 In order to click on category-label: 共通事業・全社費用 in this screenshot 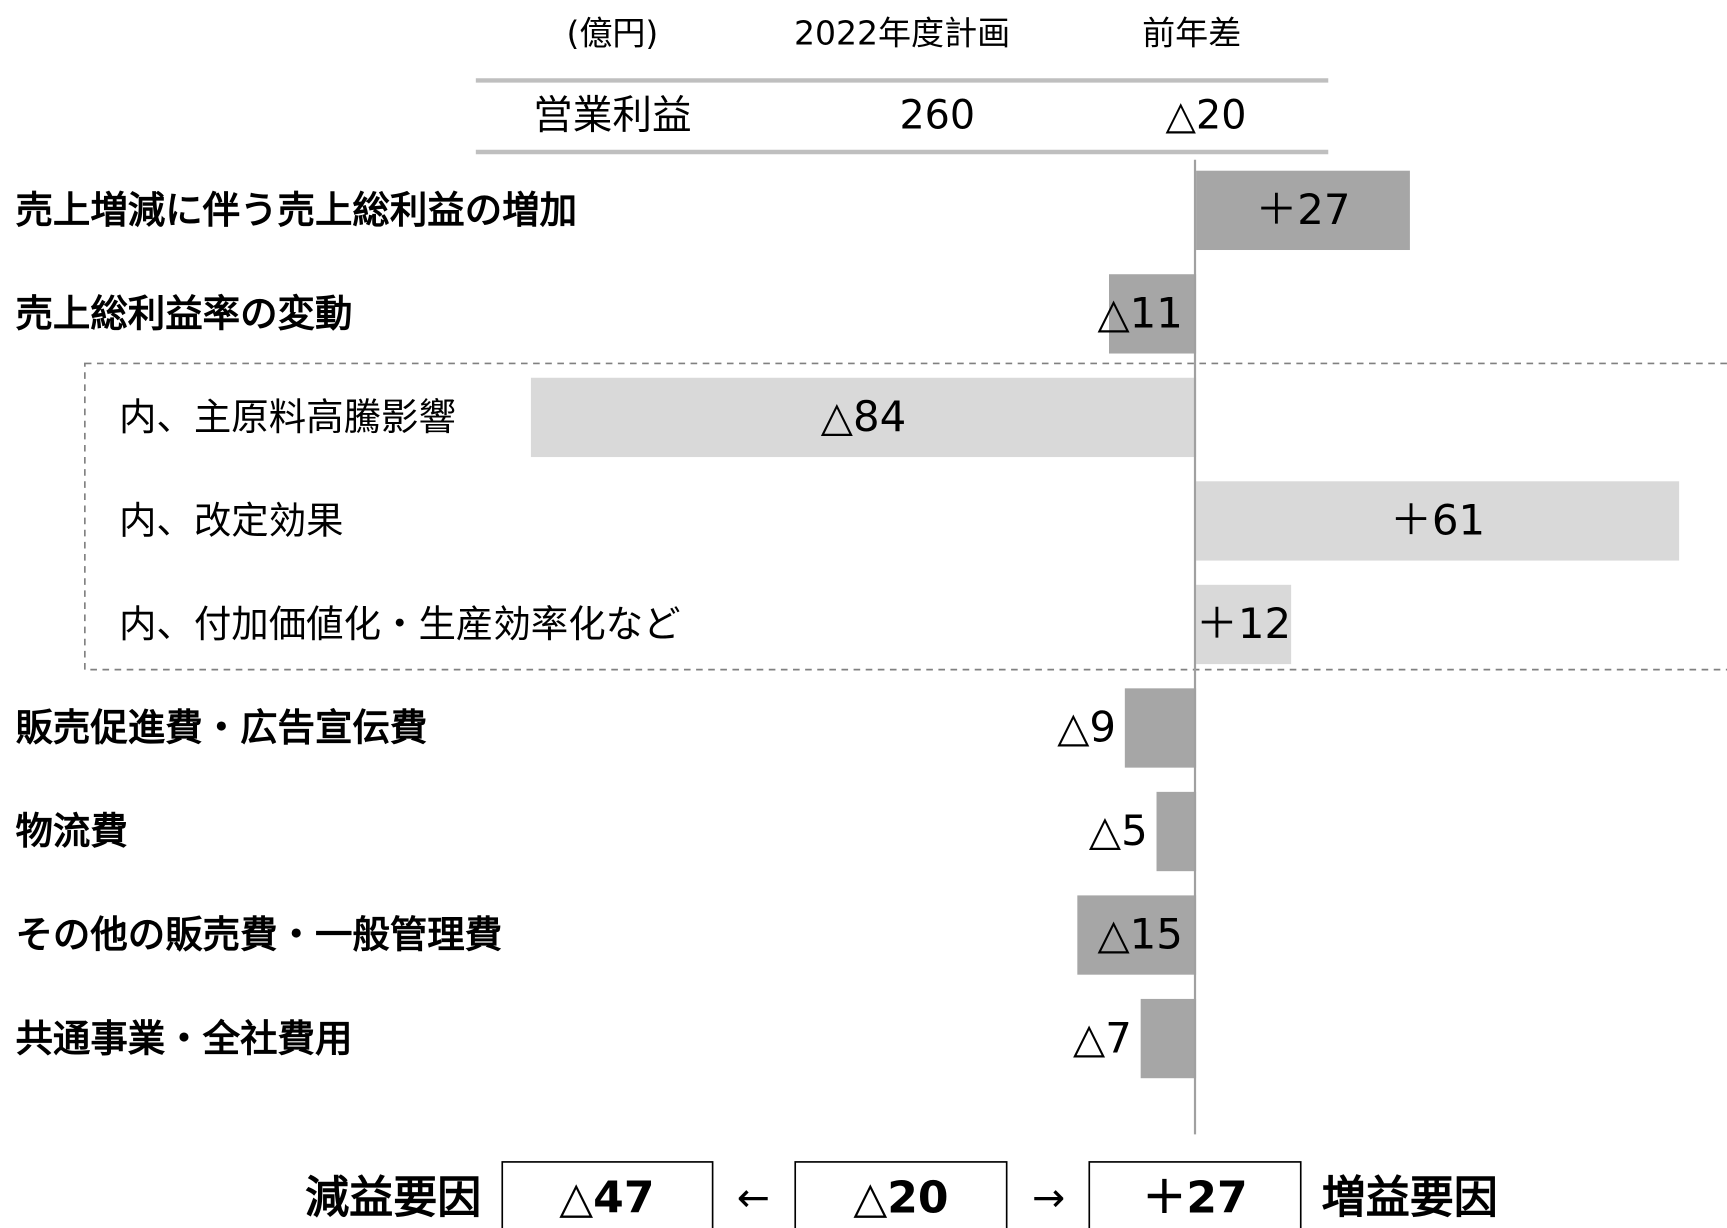, I will do `click(183, 1038)`.